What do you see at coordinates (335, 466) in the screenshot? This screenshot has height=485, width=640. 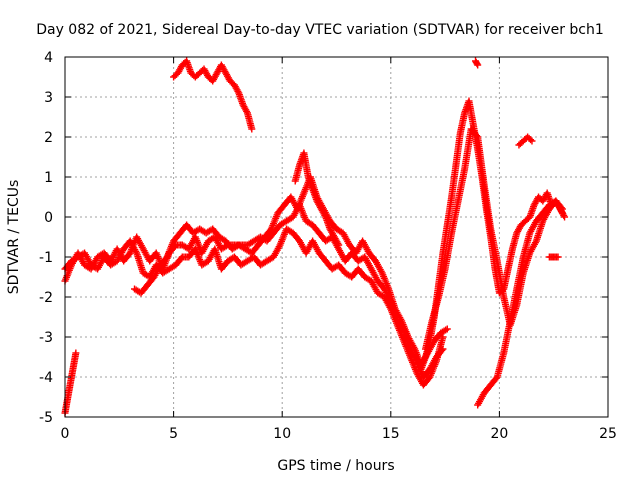 I see `x-axis-label: GPS time / hours` at bounding box center [335, 466].